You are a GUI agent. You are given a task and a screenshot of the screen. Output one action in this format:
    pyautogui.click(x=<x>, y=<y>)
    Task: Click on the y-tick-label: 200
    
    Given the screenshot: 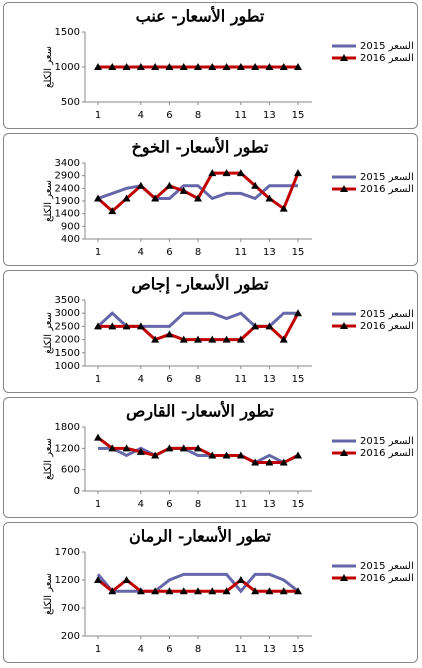 What is the action you would take?
    pyautogui.click(x=70, y=636)
    